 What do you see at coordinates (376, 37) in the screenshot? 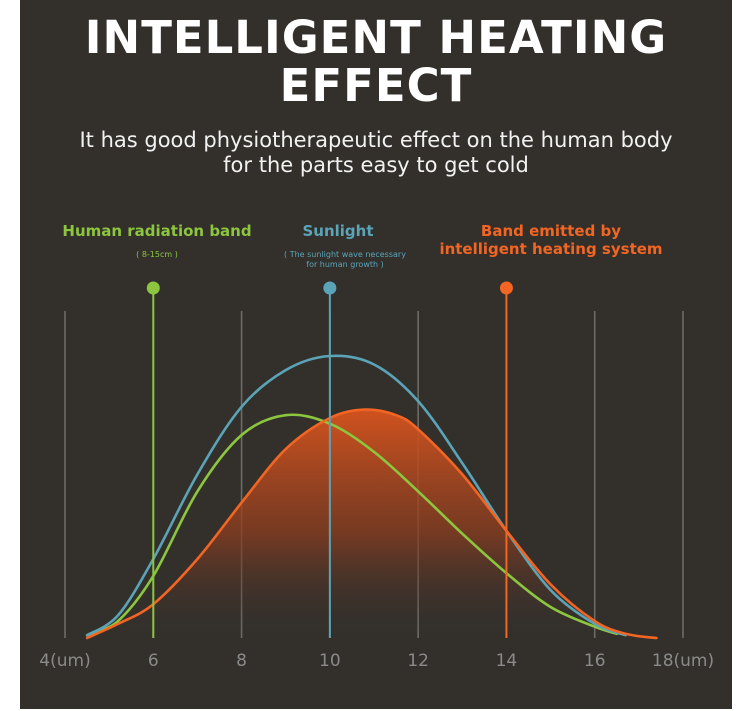
I see `title-line-1: INTELLIGENT HEATING` at bounding box center [376, 37].